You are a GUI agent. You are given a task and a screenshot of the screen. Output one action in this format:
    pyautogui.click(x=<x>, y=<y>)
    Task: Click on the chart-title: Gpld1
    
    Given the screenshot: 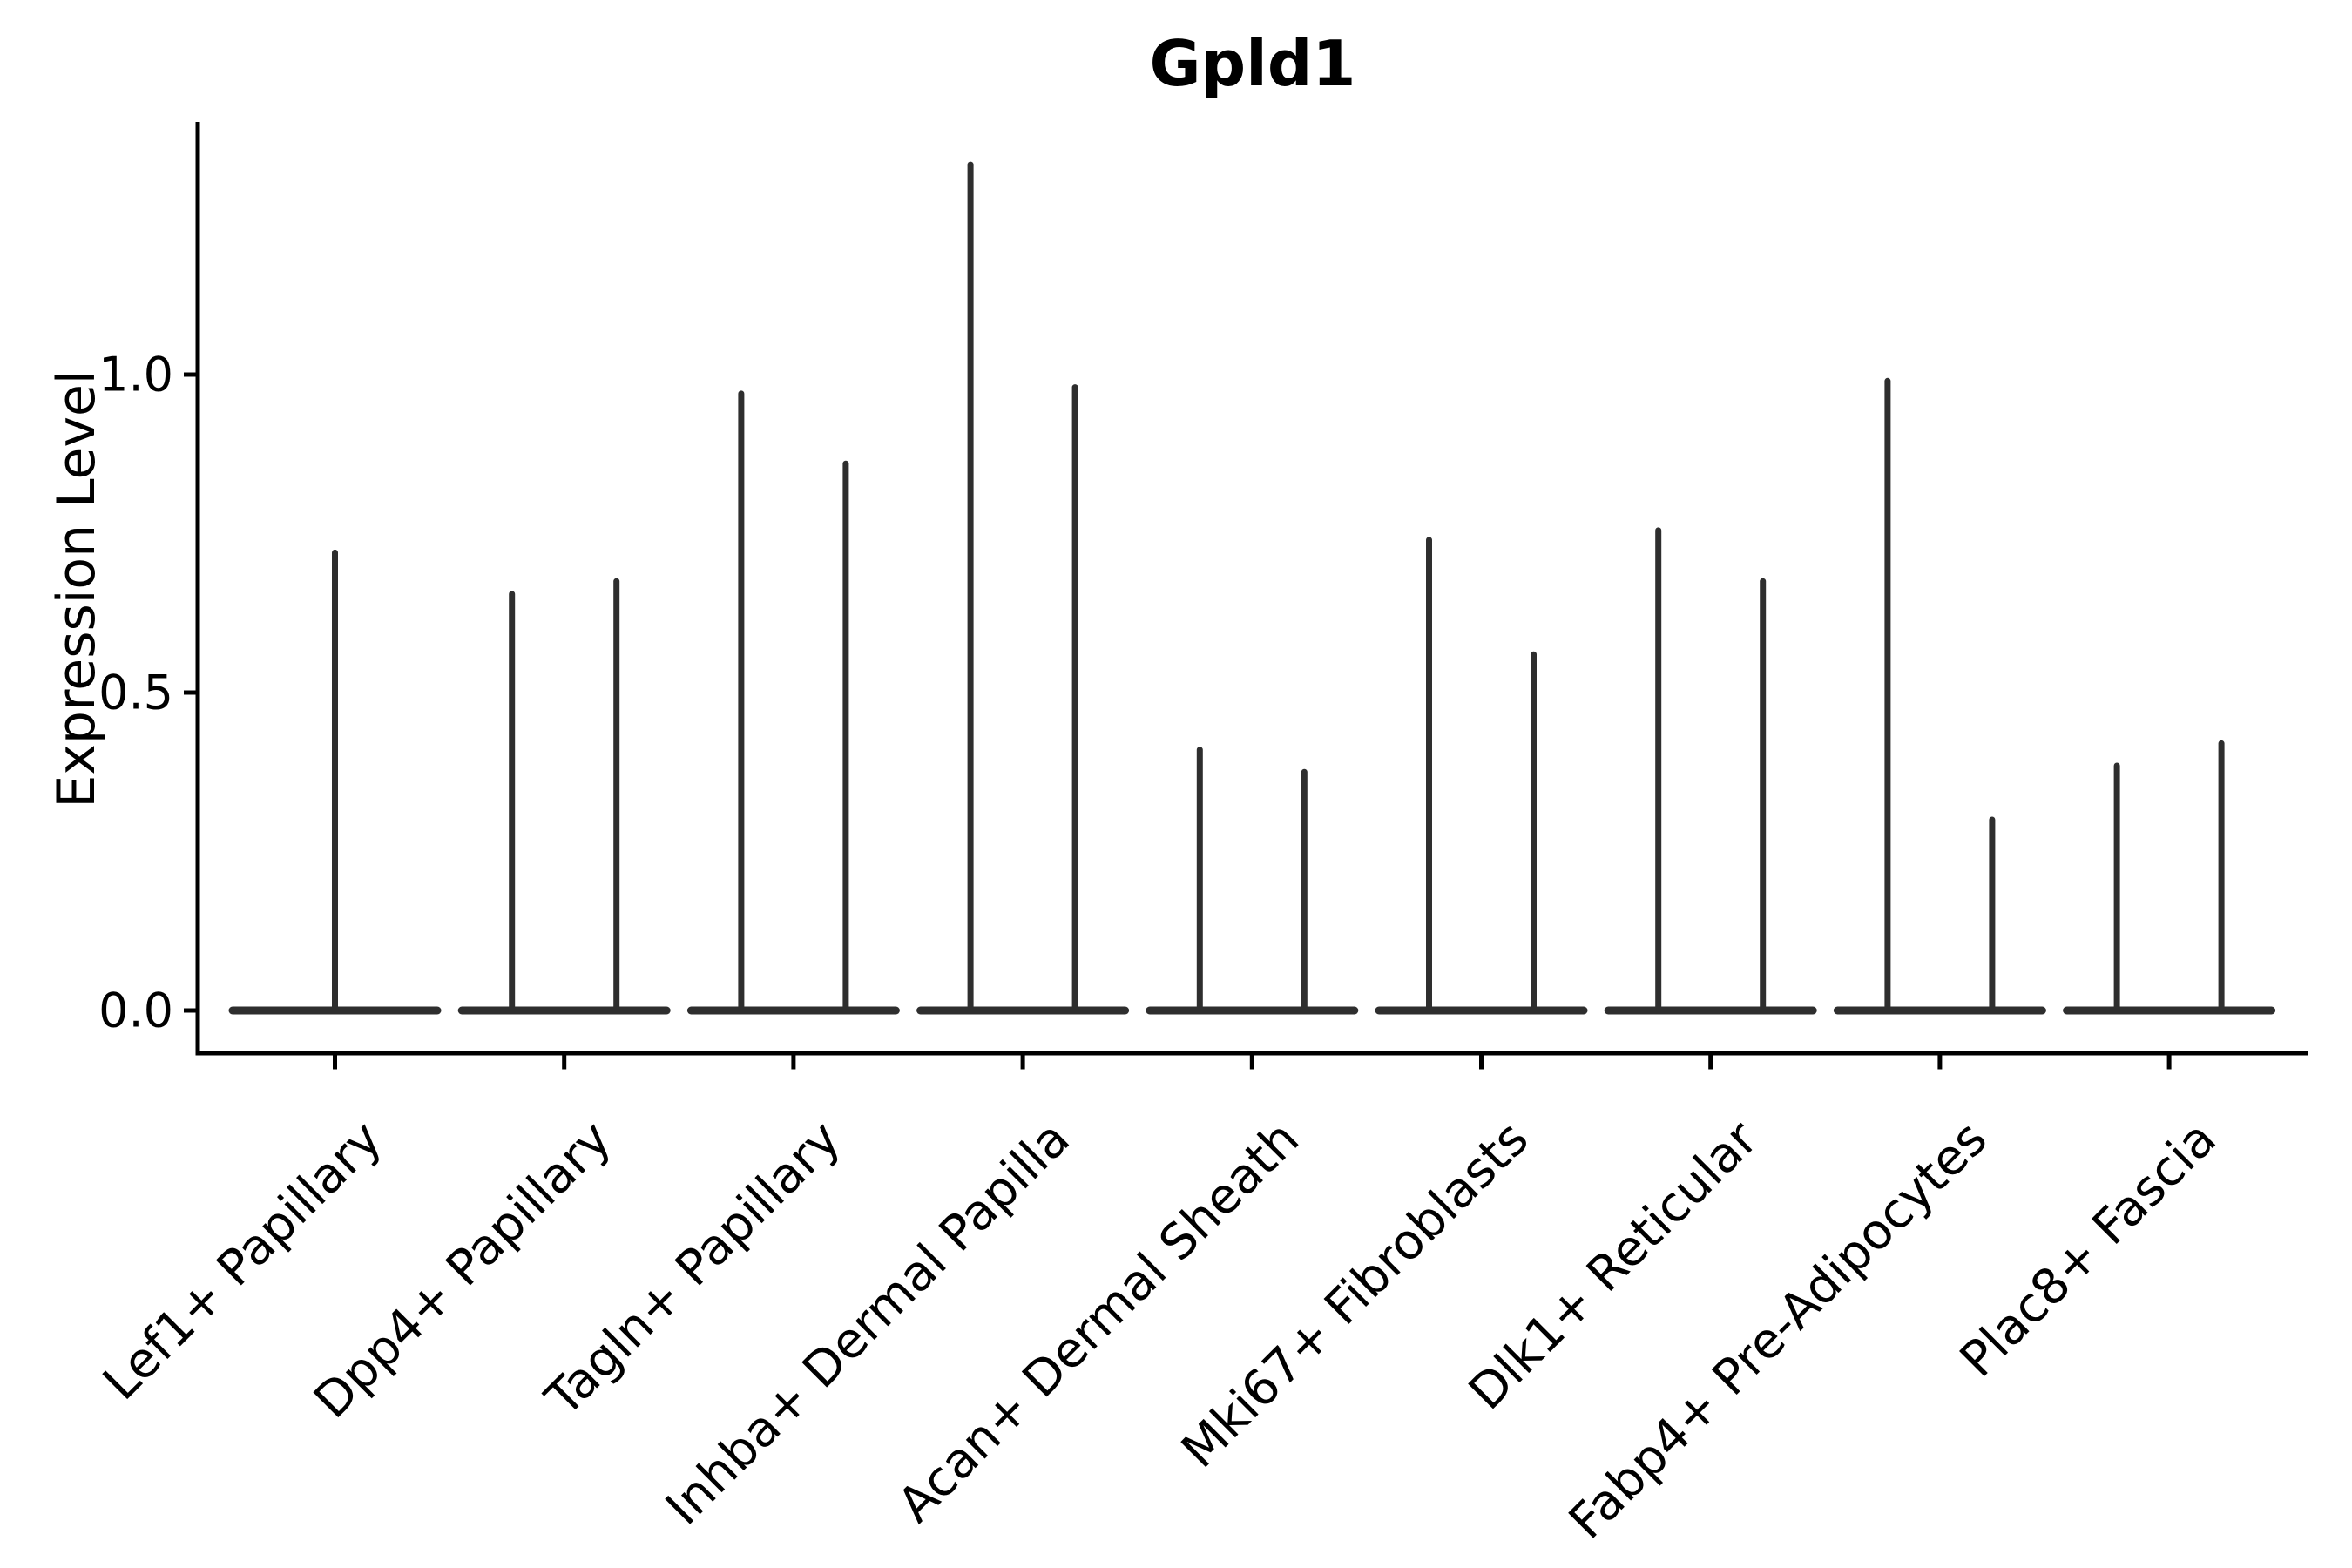 What is the action you would take?
    pyautogui.click(x=1252, y=64)
    